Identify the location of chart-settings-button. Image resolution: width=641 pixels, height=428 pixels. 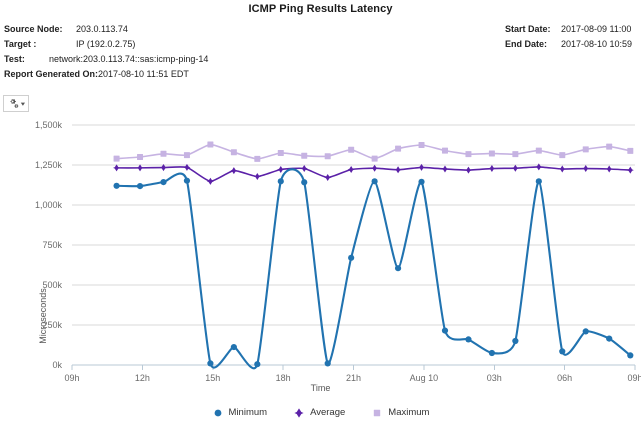
(16, 103).